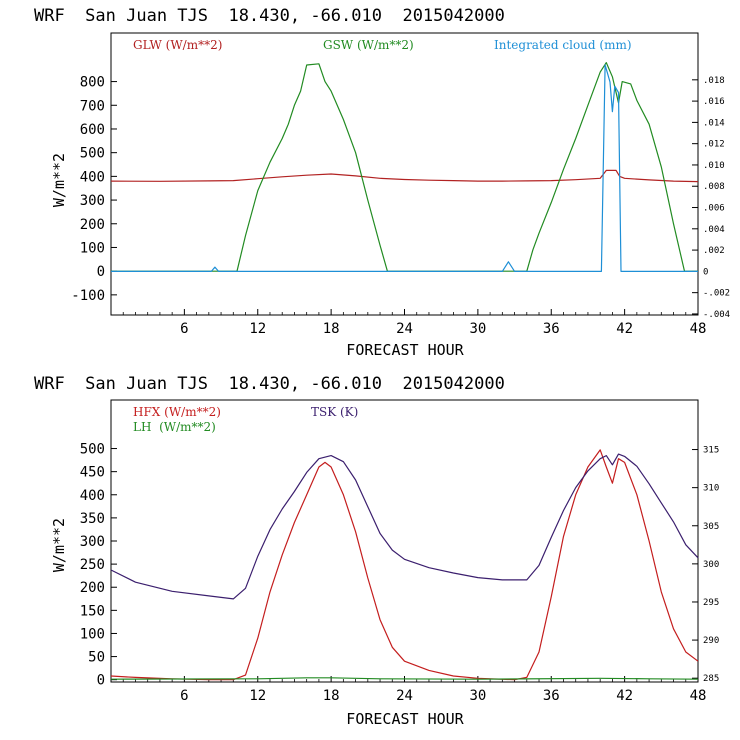 The image size is (740, 740). Describe the element at coordinates (101, 681) in the screenshot. I see `bottom-y-tick-label: 0` at that location.